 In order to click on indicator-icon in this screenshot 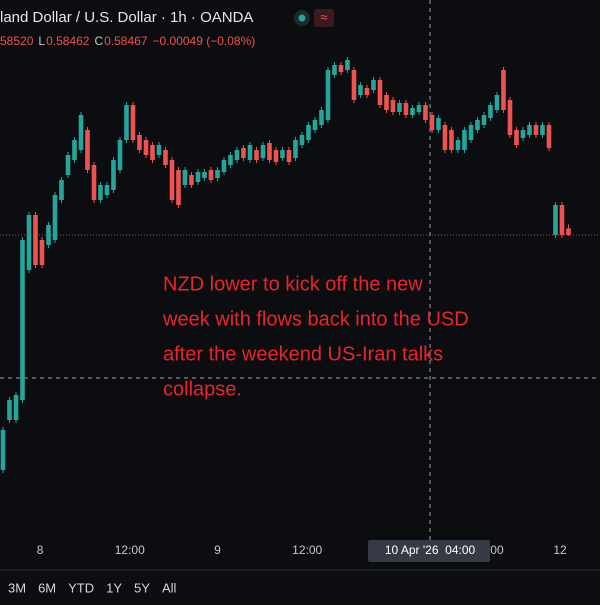, I will do `click(324, 18)`.